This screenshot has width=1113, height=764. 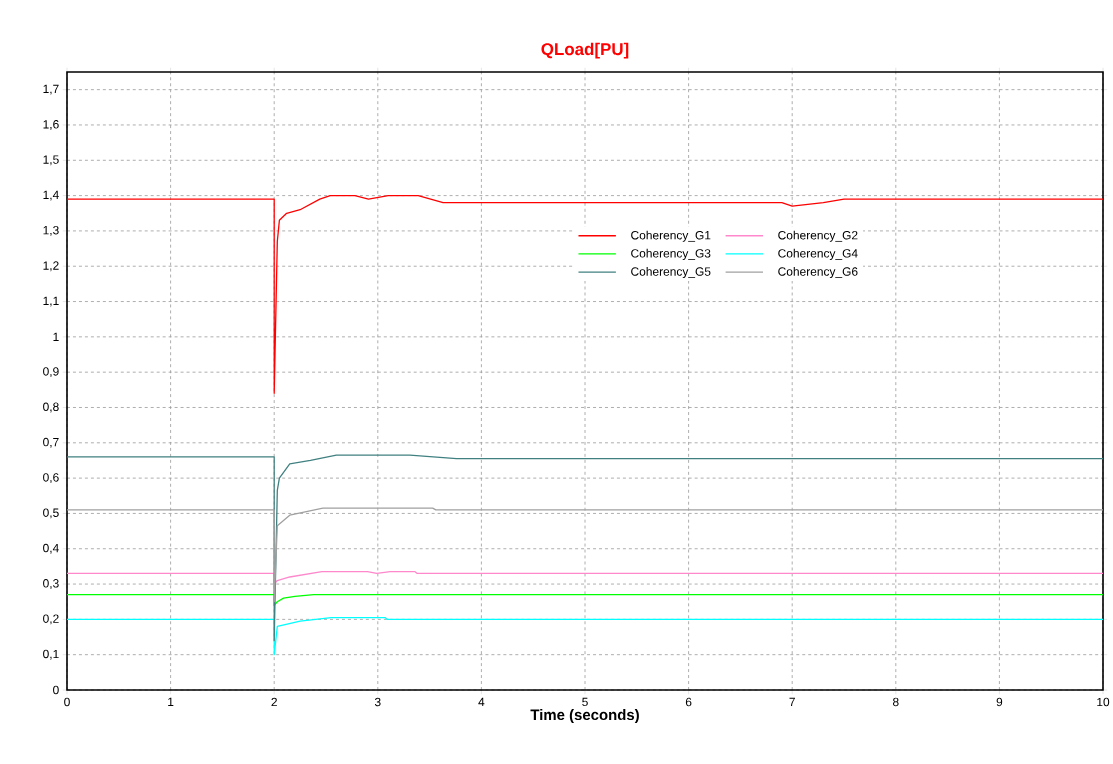 I want to click on y-tick-label: 1,2, so click(x=51, y=266).